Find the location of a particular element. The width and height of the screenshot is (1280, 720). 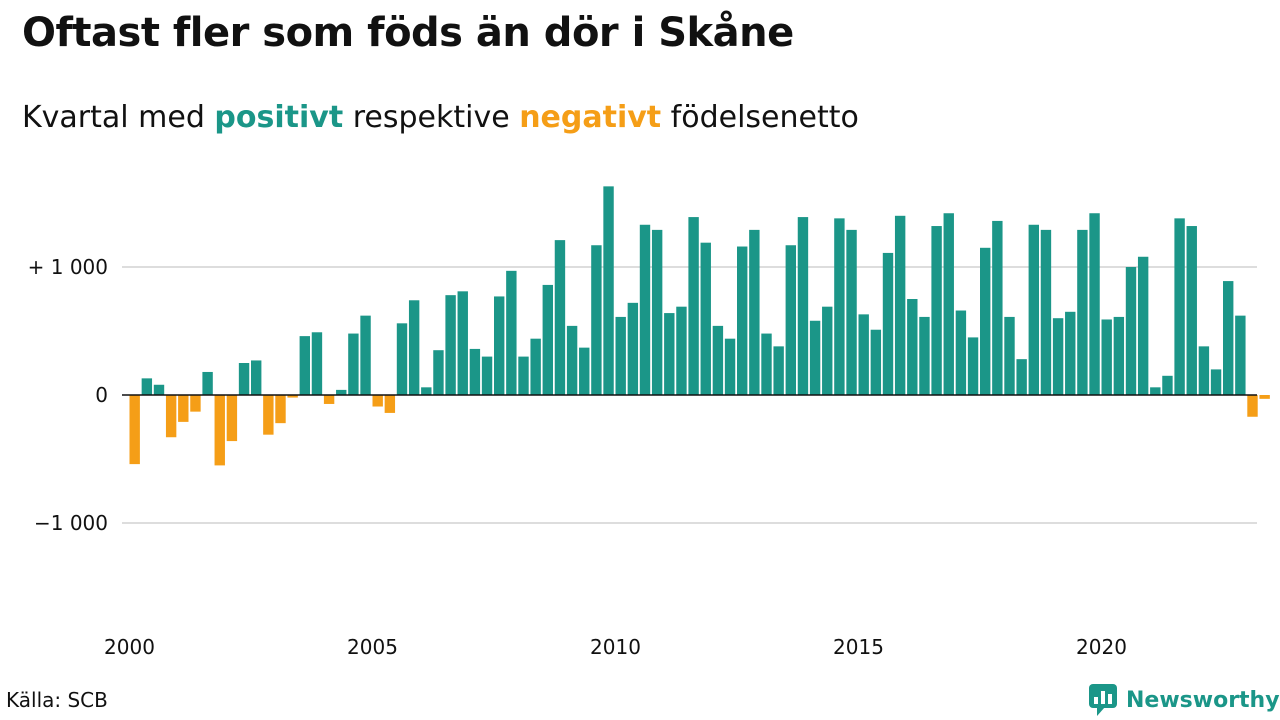

subtitle-prefix: Kvartal med is located at coordinates (118, 117).